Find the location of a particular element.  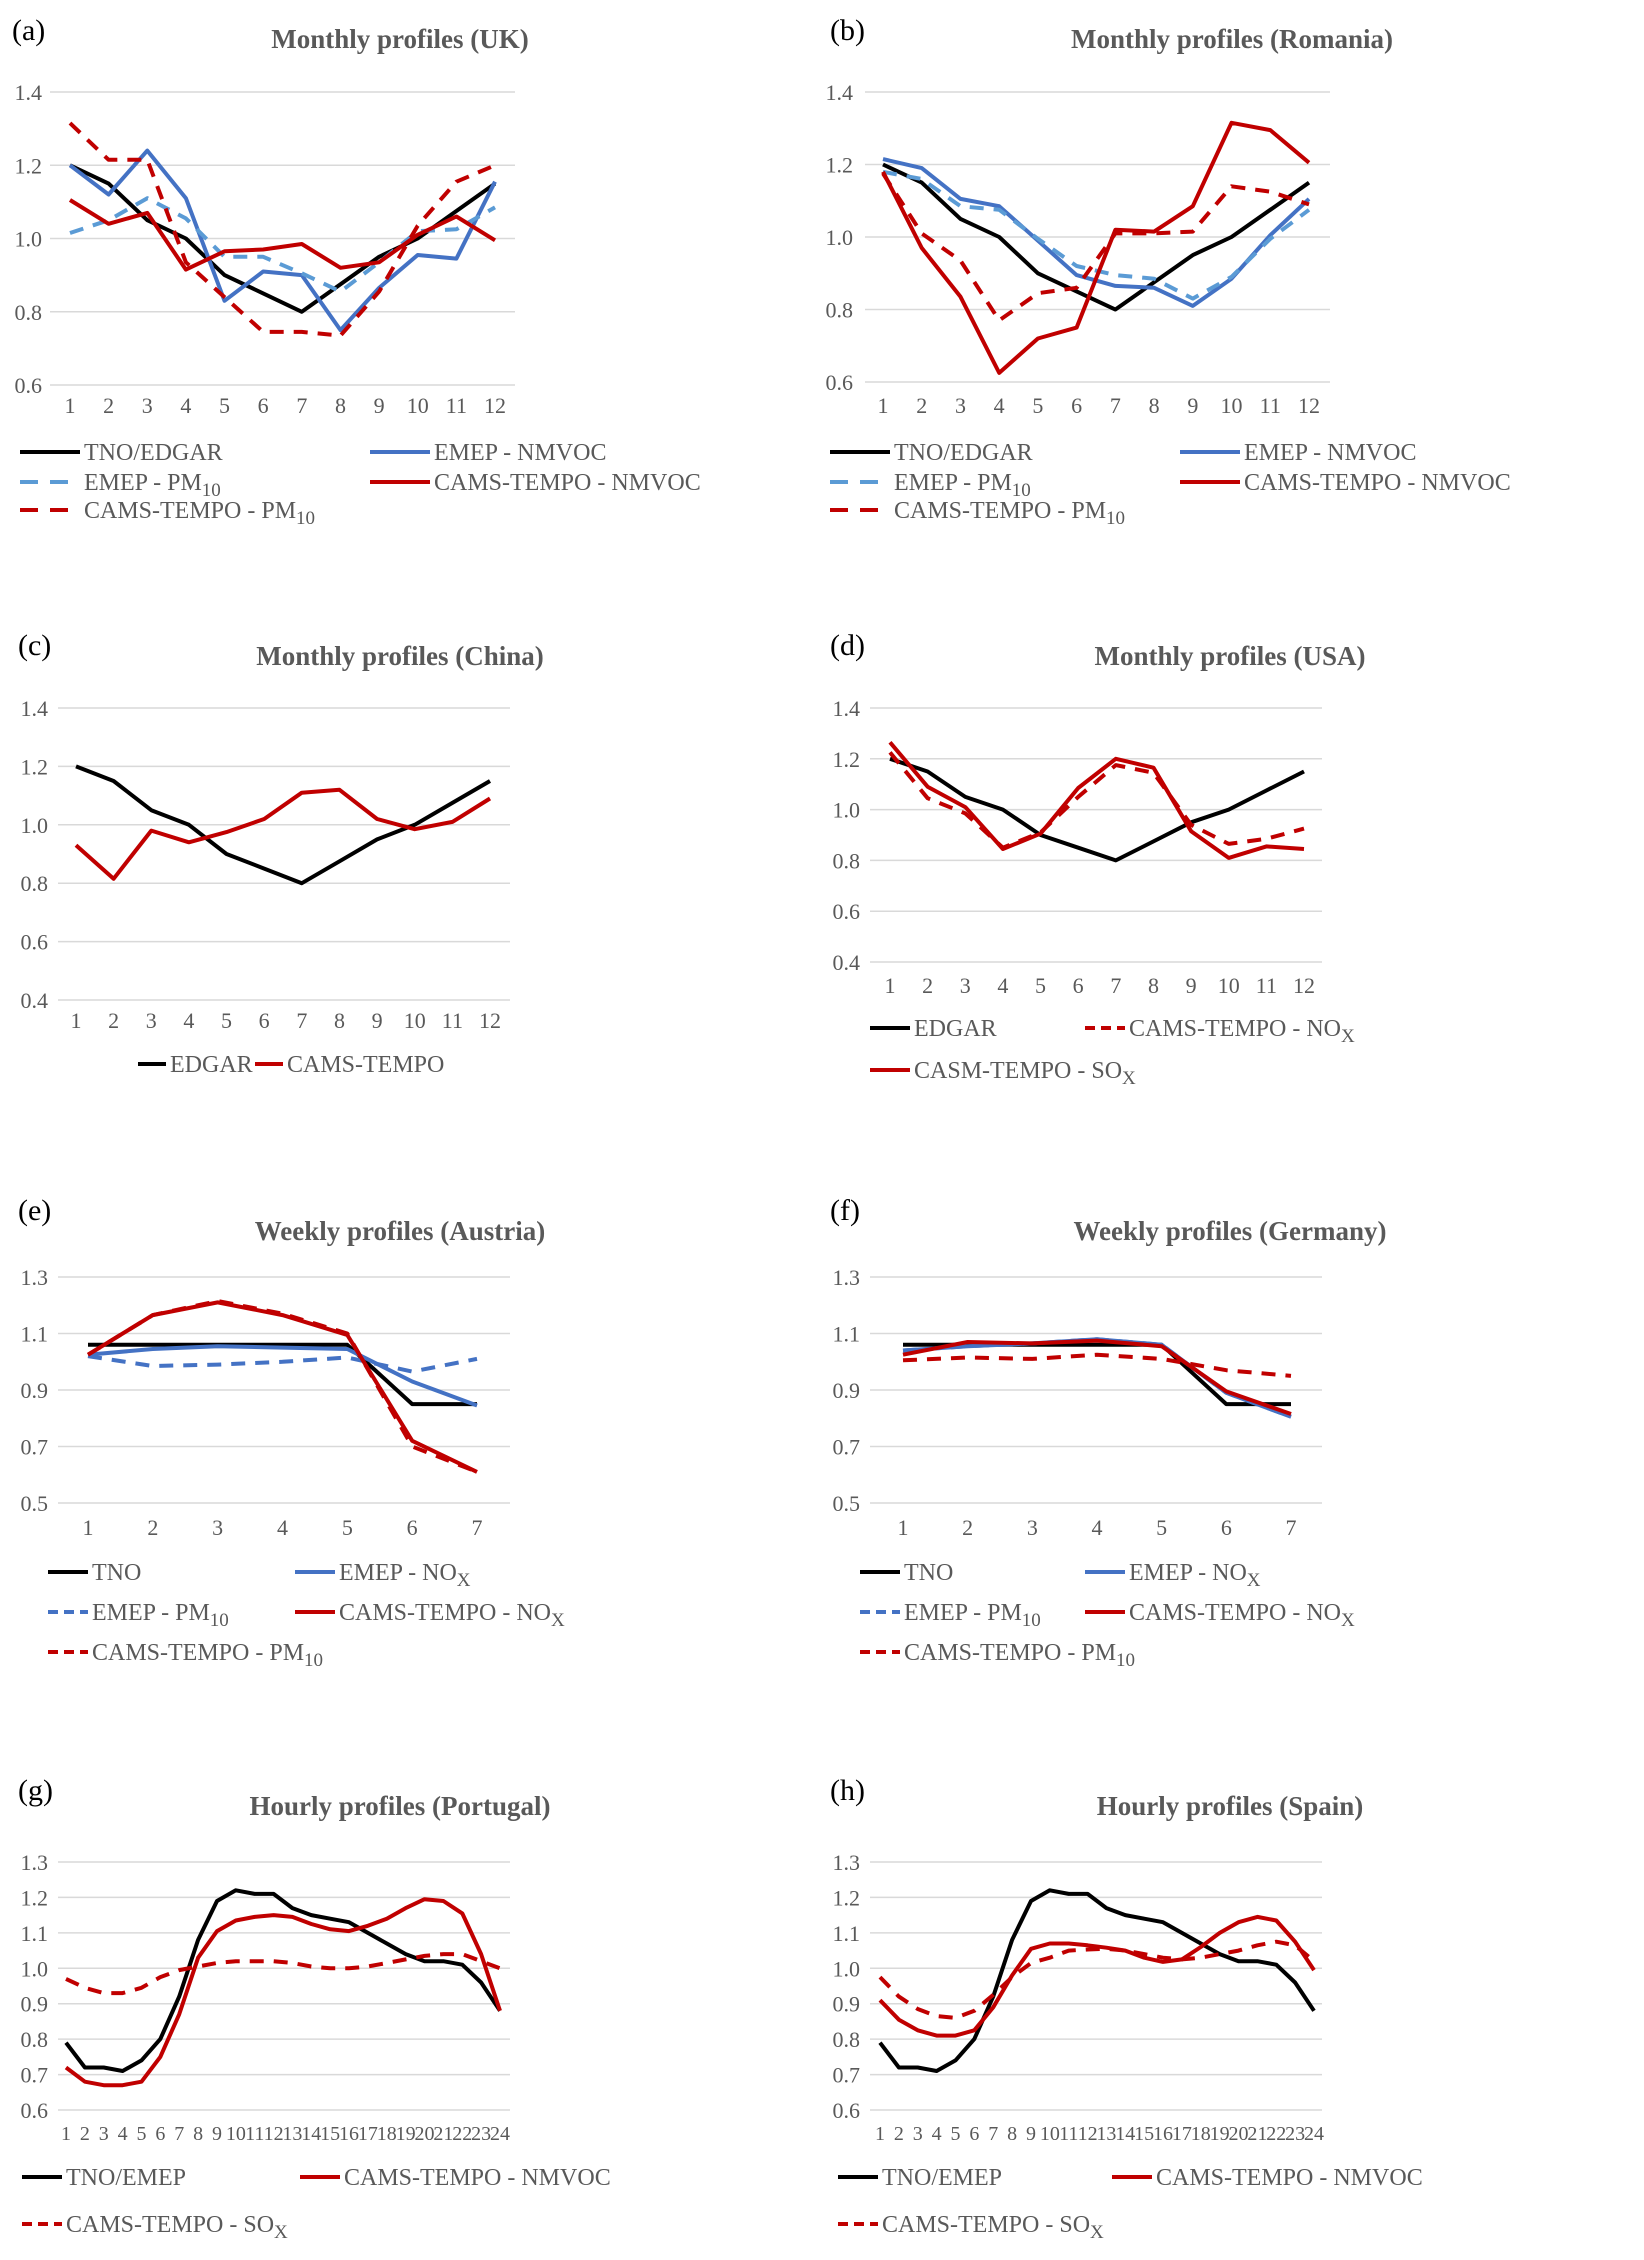

x-tick-label: 17 is located at coordinates (1182, 2134).